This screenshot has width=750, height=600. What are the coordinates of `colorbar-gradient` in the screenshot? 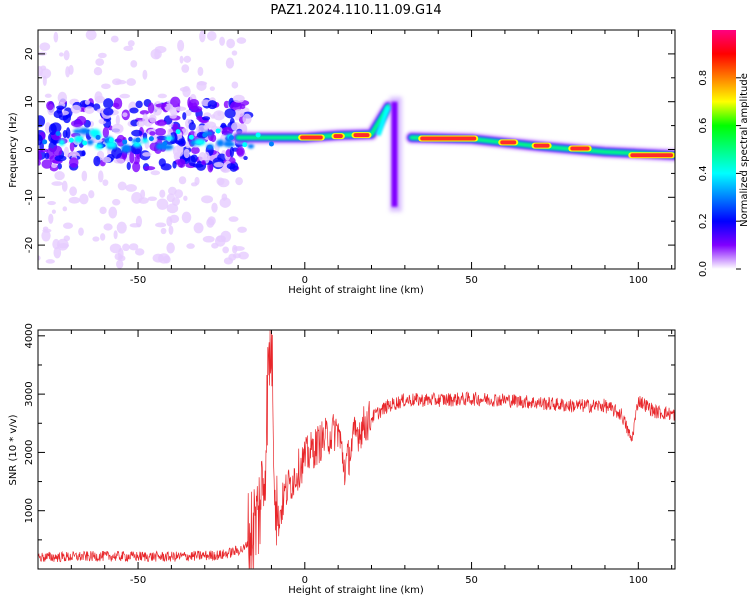 It's located at (724, 149).